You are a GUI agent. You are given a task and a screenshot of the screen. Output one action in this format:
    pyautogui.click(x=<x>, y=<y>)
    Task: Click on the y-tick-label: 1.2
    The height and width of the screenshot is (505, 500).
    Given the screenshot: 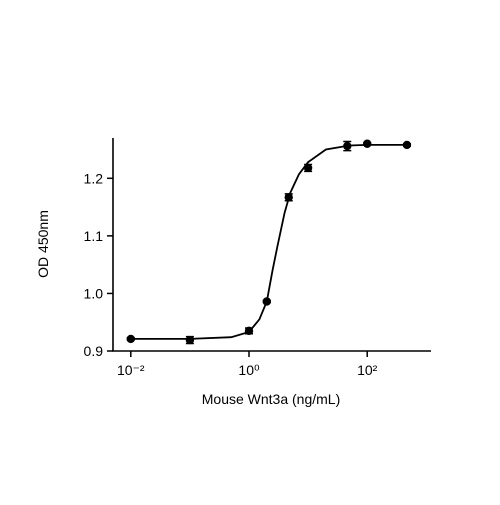 What is the action you would take?
    pyautogui.click(x=94, y=178)
    